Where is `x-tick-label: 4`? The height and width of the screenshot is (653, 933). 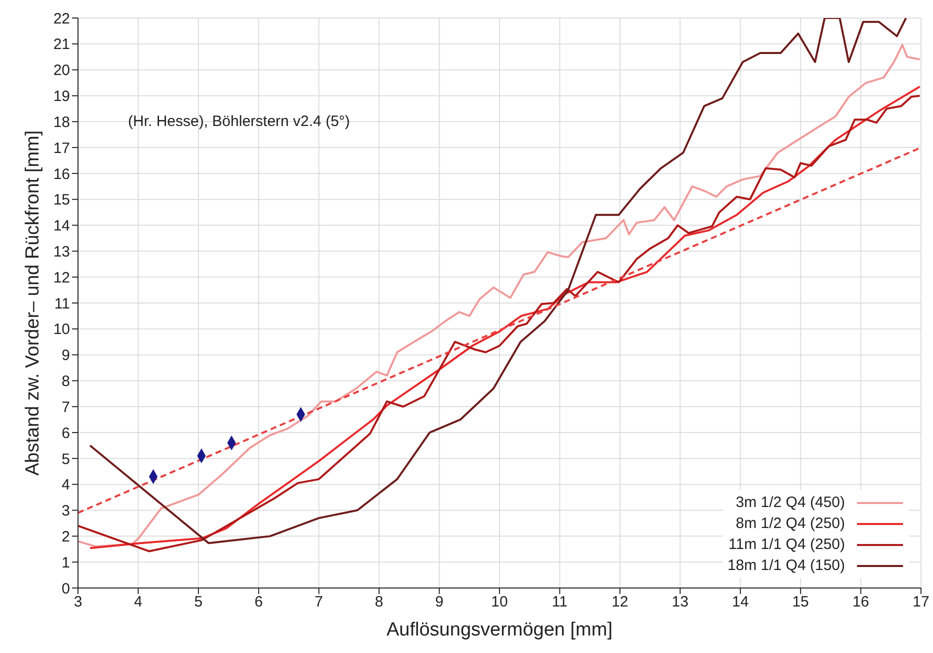
x-tick-label: 4 is located at coordinates (138, 602).